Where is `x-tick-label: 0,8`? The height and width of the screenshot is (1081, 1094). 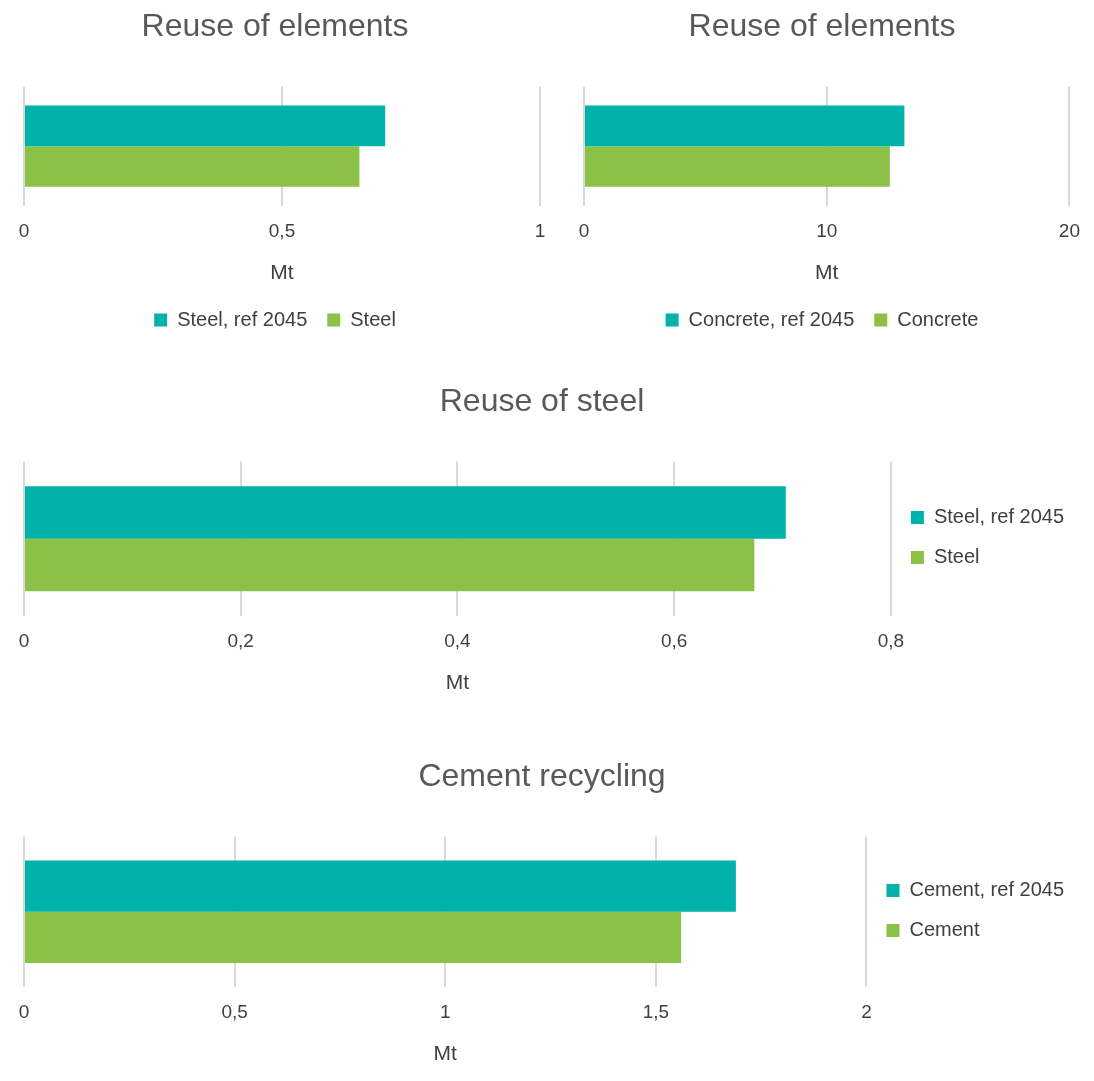 x-tick-label: 0,8 is located at coordinates (891, 640).